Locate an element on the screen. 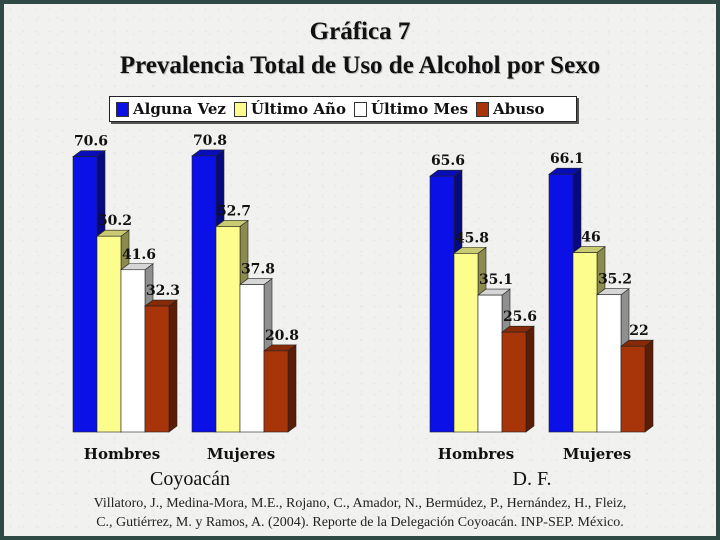 The height and width of the screenshot is (540, 720). chart-legend: Alguna Vez Último Año Último Mes Abuso is located at coordinates (343, 109).